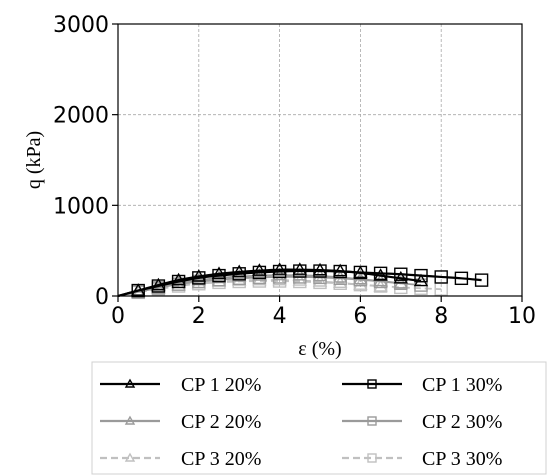 This screenshot has height=475, width=548. What do you see at coordinates (81, 25) in the screenshot?
I see `y-tick-label: 3000` at bounding box center [81, 25].